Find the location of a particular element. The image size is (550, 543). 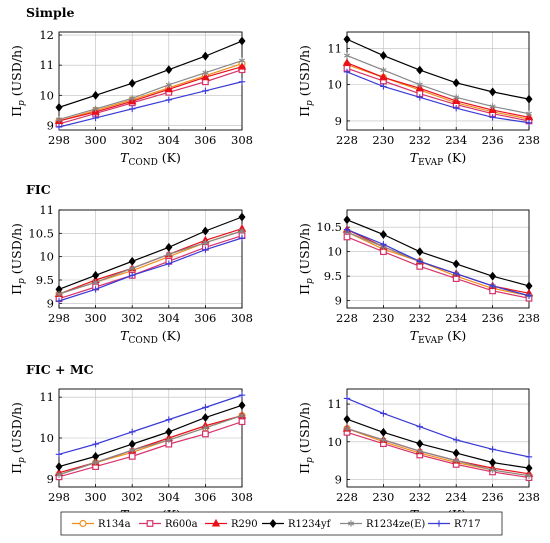

x-tick-label: 308 is located at coordinates (242, 318).